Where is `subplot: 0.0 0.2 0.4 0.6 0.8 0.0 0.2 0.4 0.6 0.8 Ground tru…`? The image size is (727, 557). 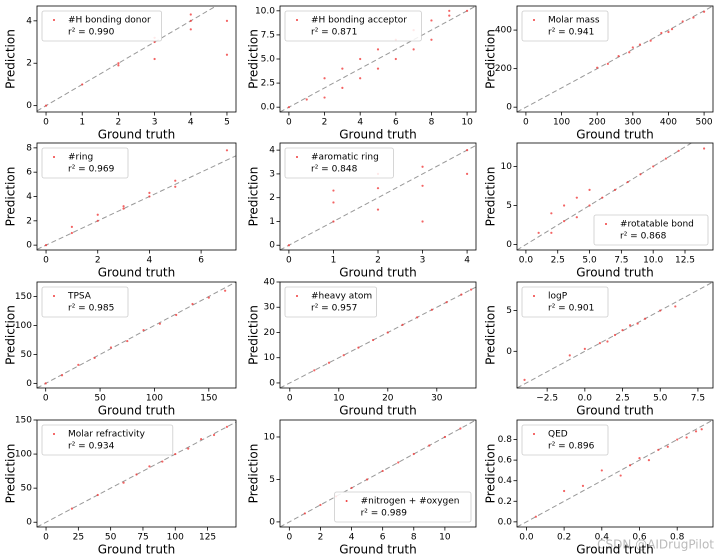 subplot: 0.0 0.2 0.4 0.6 0.8 0.0 0.2 0.4 0.6 0.8 Ground tru… is located at coordinates (599, 488).